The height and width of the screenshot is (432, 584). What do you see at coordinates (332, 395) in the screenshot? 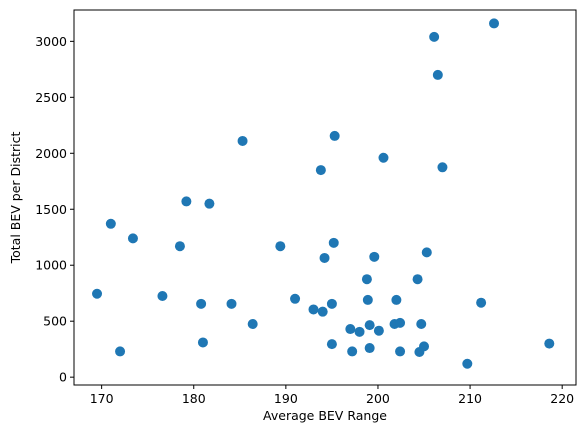
I see `x-axis-ticks: 170 180 190 200 210 220` at bounding box center [332, 395].